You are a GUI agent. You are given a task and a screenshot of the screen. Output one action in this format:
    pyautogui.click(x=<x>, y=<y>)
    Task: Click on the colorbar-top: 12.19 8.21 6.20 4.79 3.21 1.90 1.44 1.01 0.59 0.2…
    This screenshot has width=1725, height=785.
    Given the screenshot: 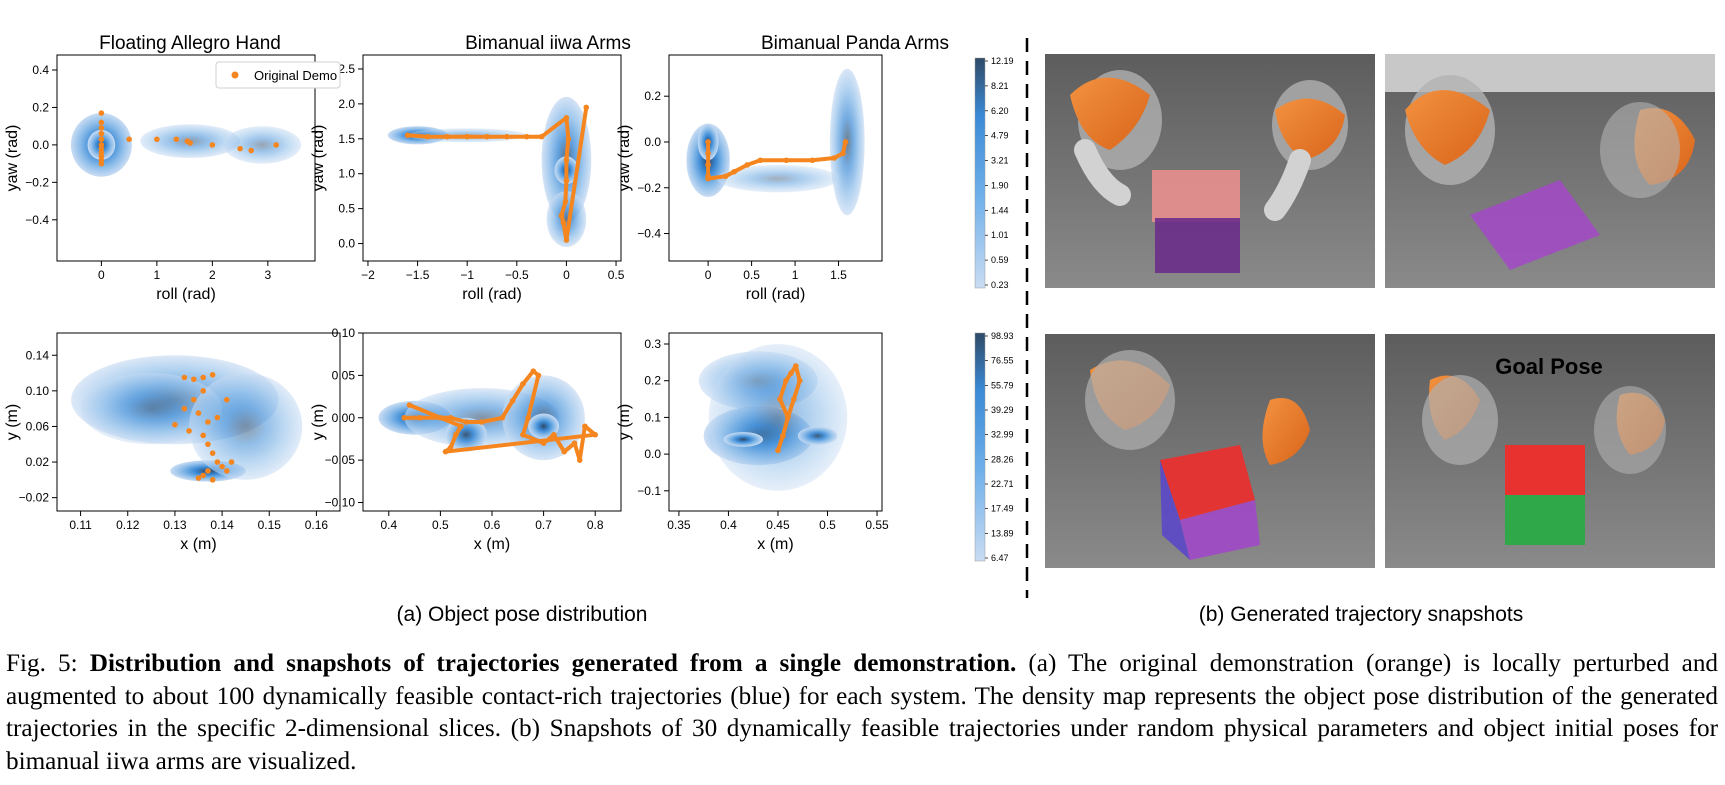 What is the action you would take?
    pyautogui.click(x=994, y=173)
    